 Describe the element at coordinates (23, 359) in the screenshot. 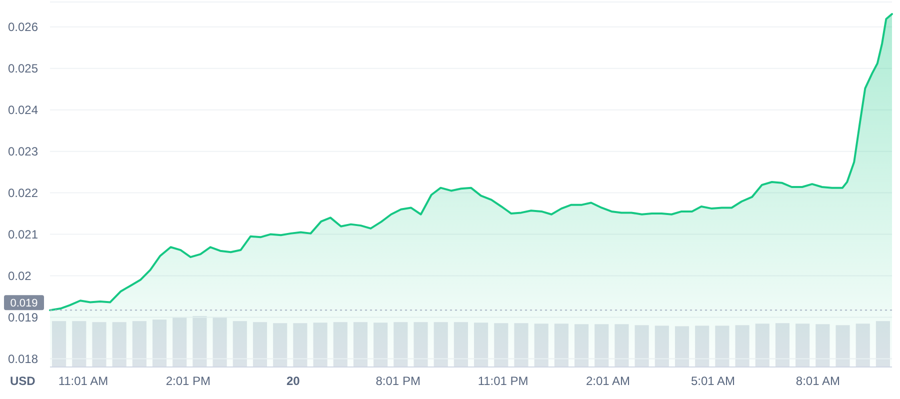

I see `y-tick-label: 0.018` at that location.